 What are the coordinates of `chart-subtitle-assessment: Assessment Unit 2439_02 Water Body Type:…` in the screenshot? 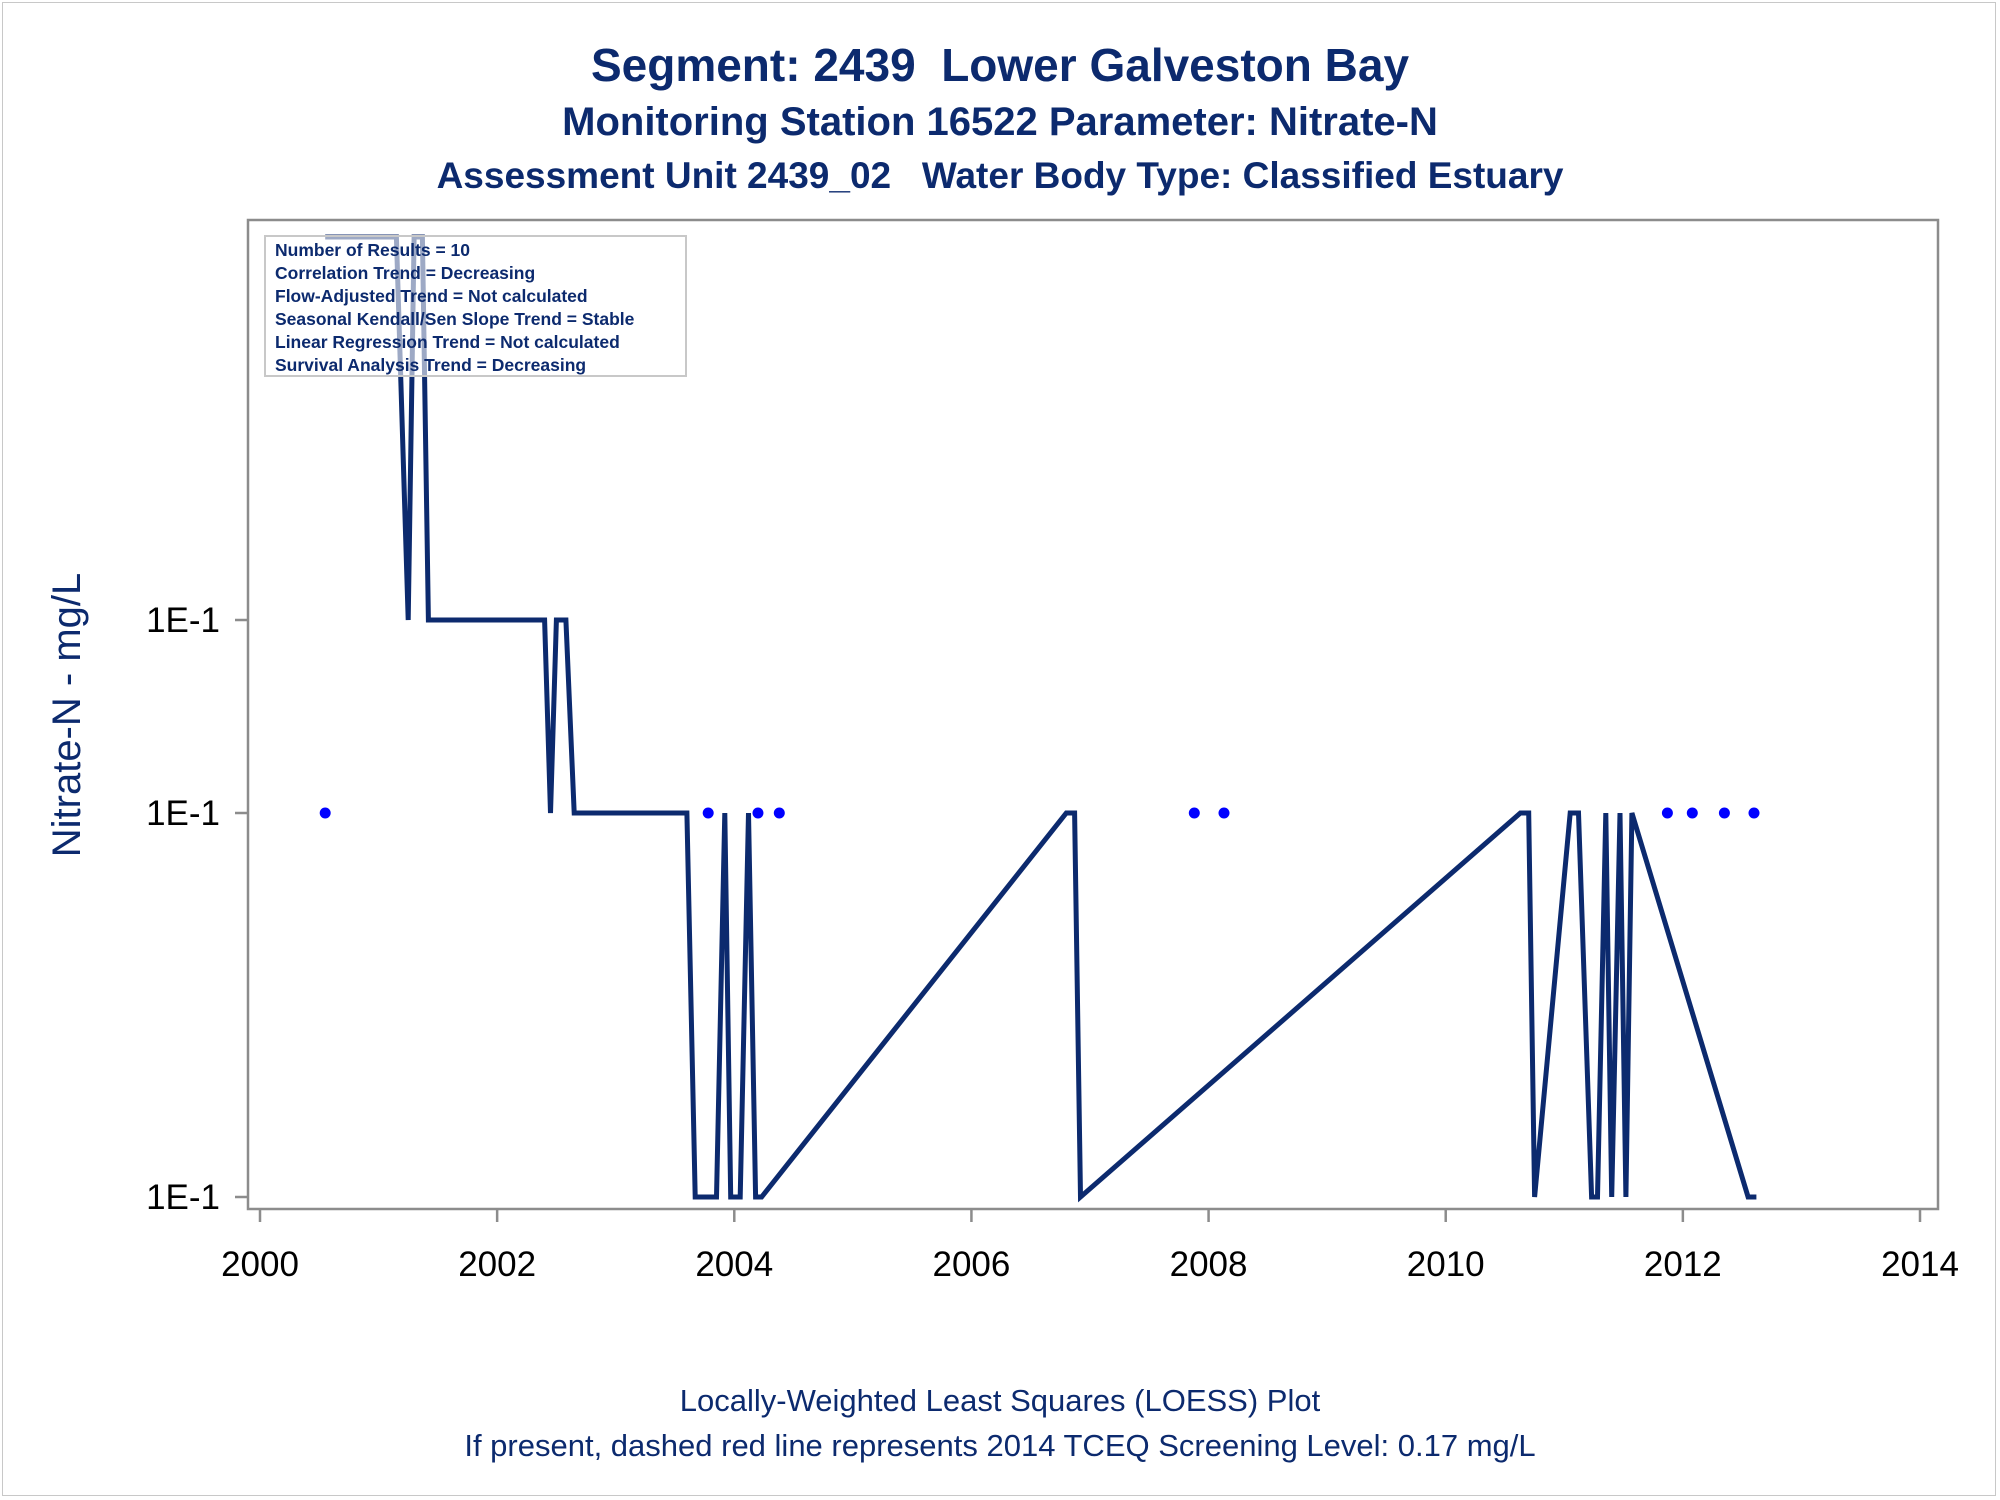 It's located at (1000, 175).